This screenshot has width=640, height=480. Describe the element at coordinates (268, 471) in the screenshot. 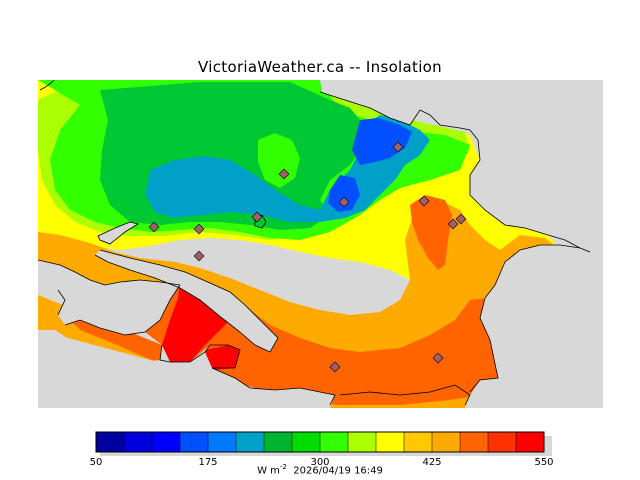

I see `unit-label: W m` at that location.